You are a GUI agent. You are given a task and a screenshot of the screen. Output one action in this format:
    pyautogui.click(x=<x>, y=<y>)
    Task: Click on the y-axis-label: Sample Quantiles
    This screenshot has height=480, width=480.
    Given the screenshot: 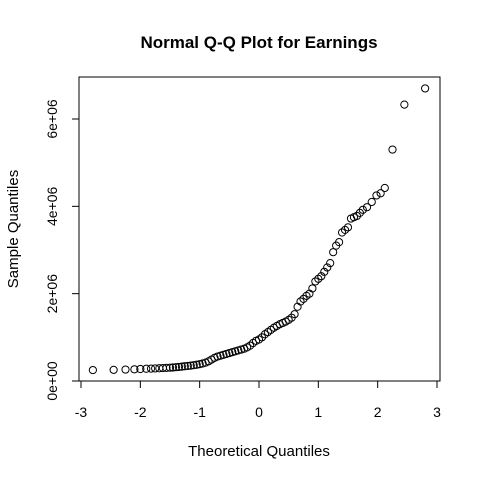 What is the action you would take?
    pyautogui.click(x=13, y=229)
    